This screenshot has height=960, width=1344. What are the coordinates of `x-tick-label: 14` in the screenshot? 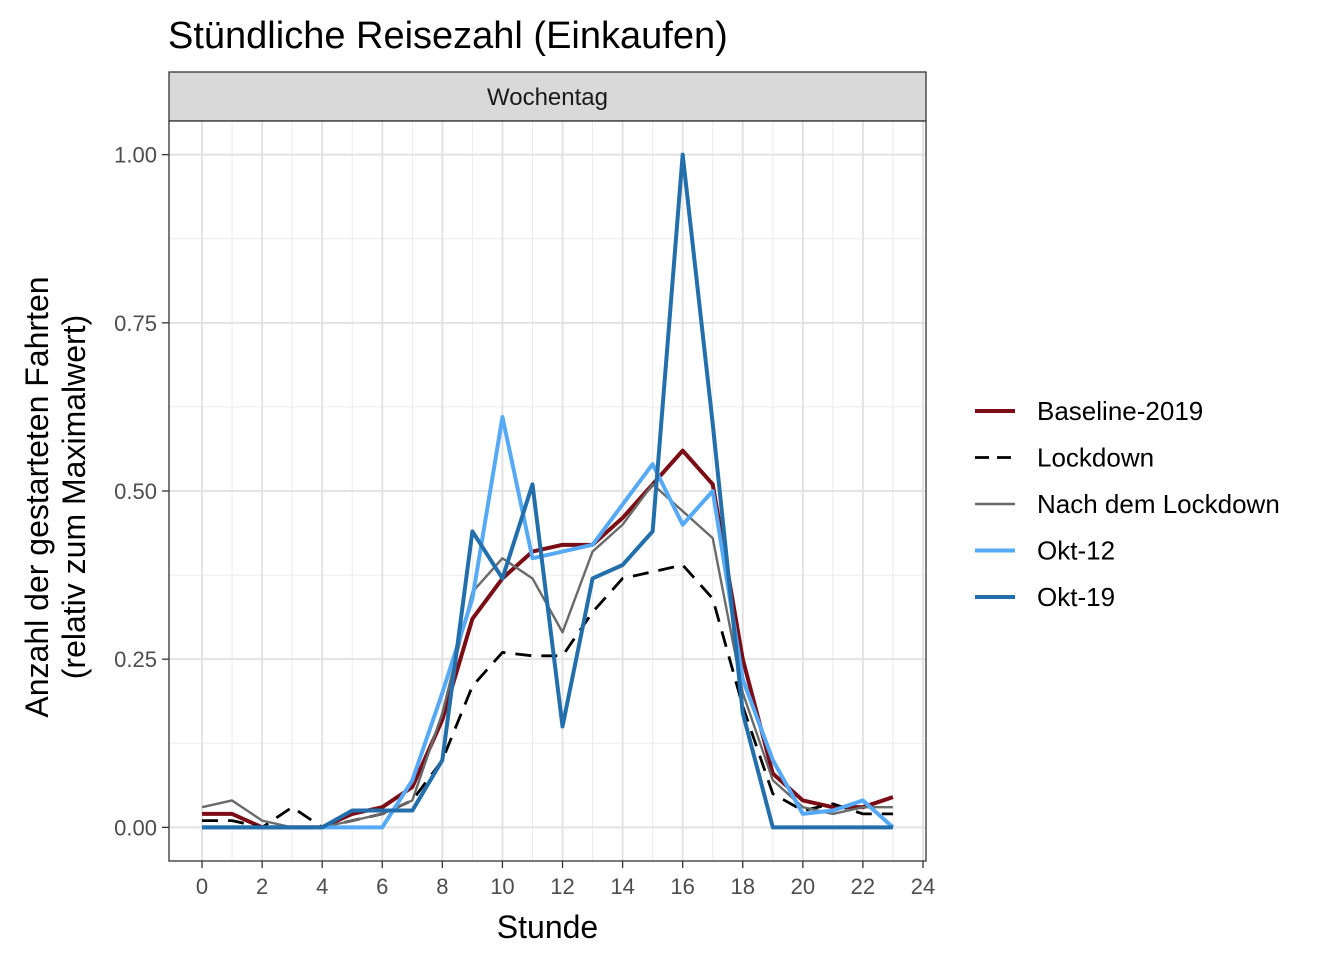 It's located at (622, 886).